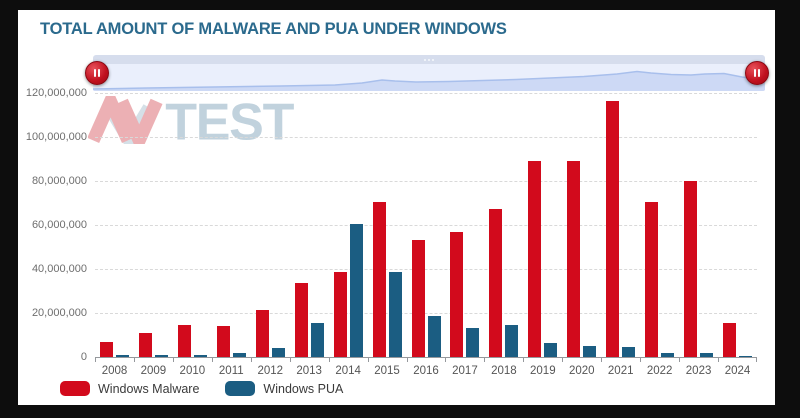 The height and width of the screenshot is (418, 800). I want to click on bar-malware-2010, so click(184, 341).